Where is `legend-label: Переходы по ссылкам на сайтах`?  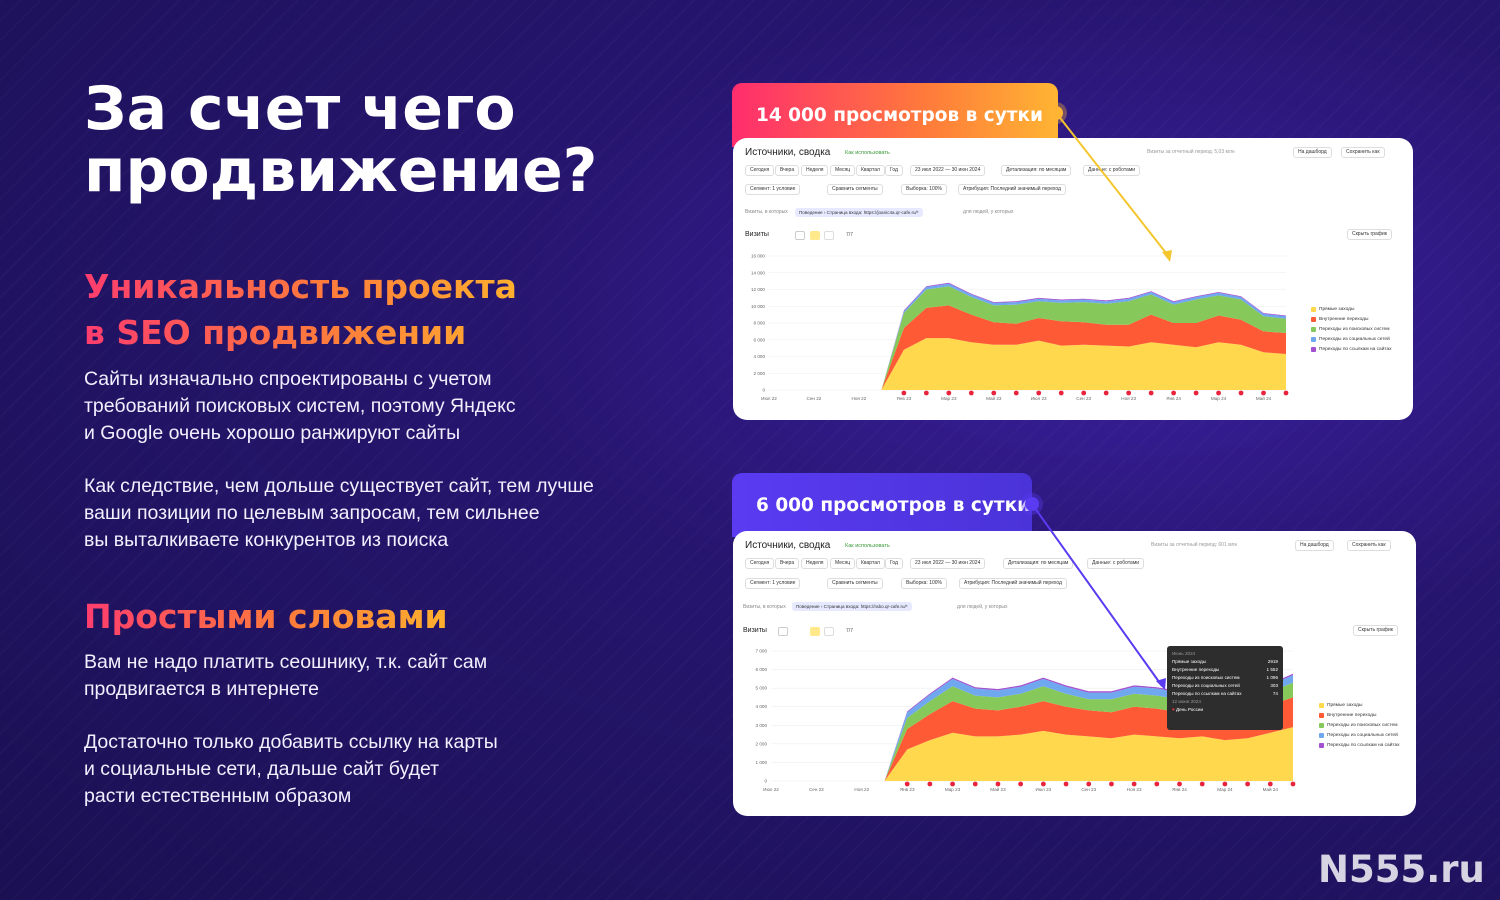 legend-label: Переходы по ссылкам на сайтах is located at coordinates (1363, 745).